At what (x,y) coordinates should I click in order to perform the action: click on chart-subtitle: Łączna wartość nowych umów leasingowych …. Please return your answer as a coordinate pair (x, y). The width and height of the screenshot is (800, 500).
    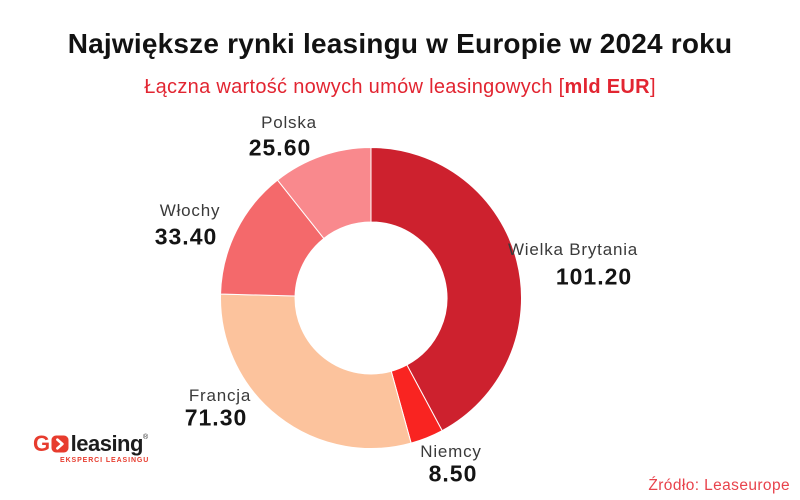
    Looking at the image, I should click on (400, 87).